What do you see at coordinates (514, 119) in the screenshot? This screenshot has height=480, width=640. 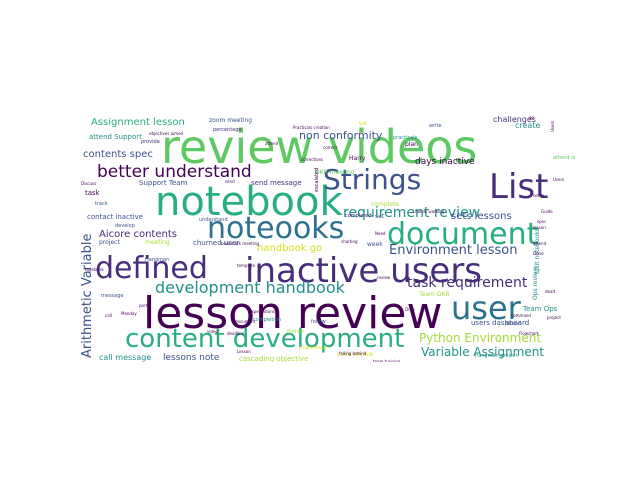 I see `cloud-word: challenges` at bounding box center [514, 119].